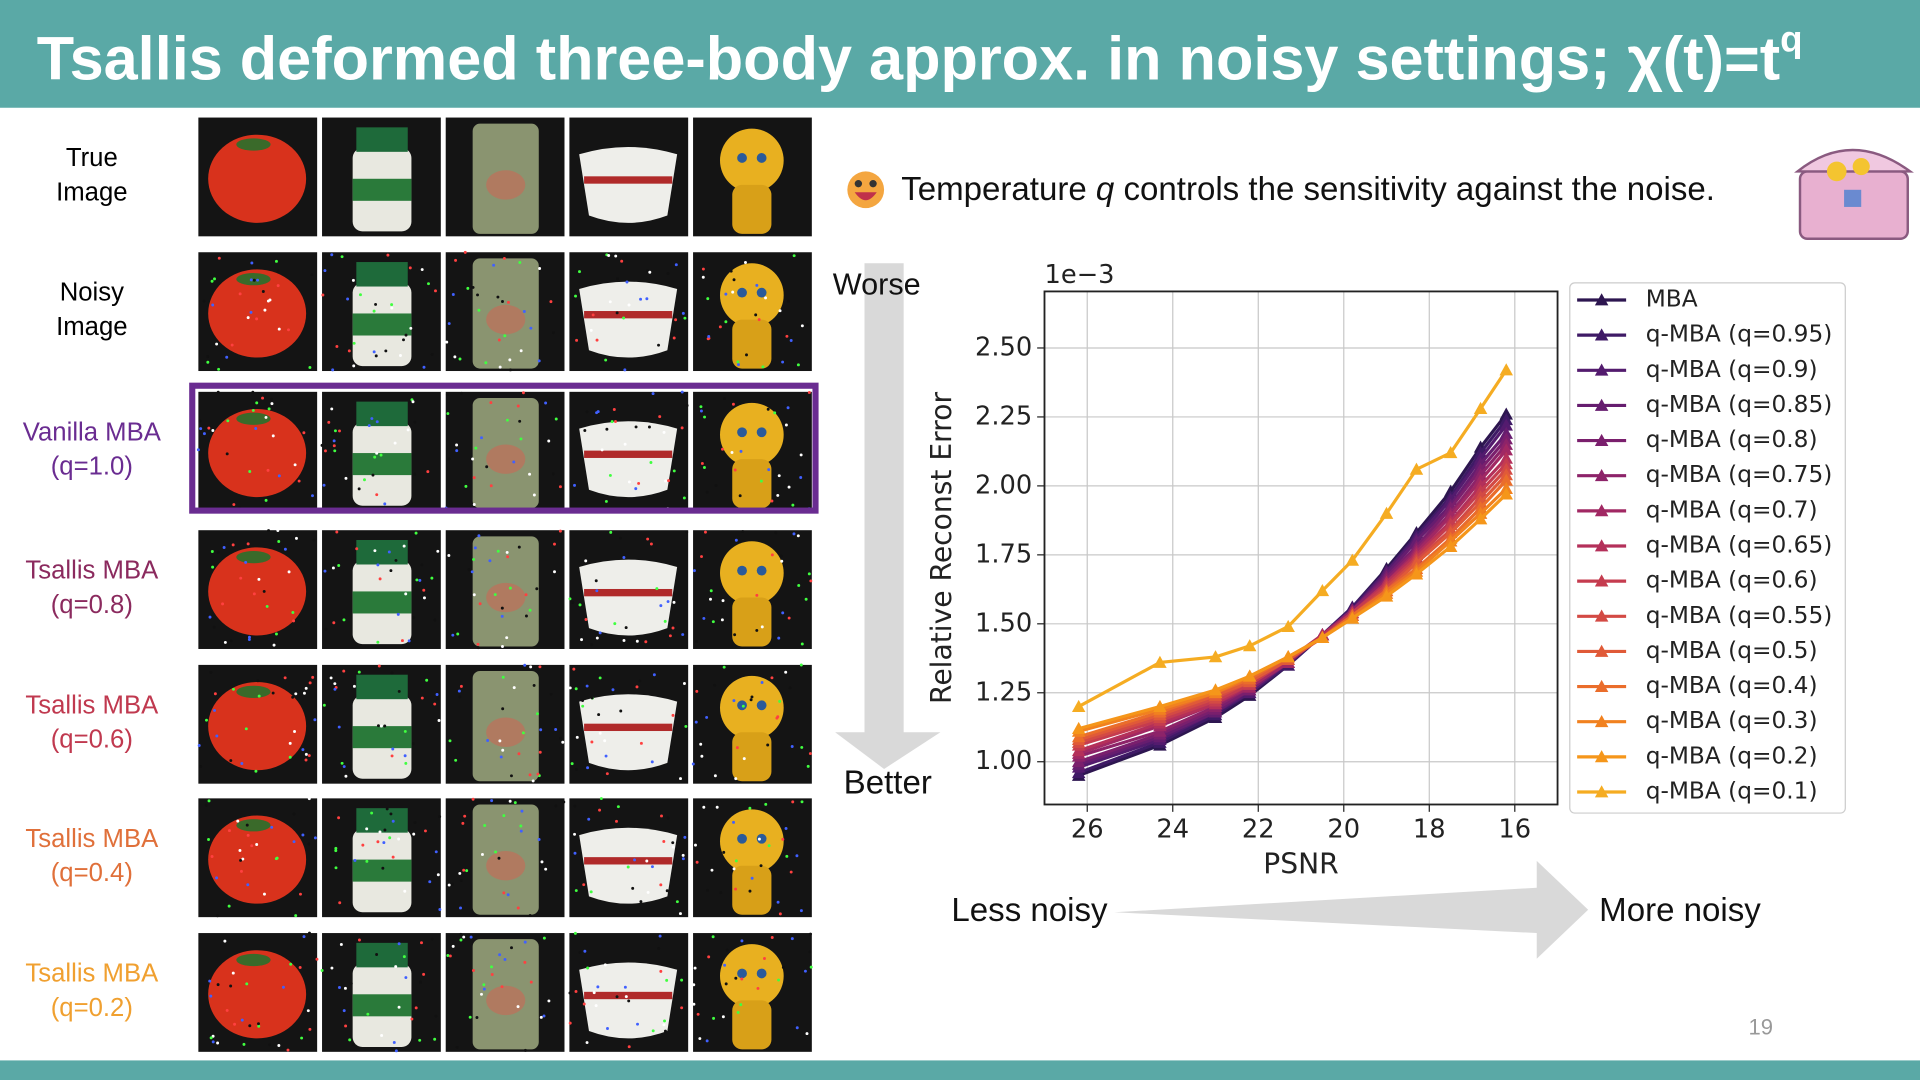  Describe the element at coordinates (506, 866) in the screenshot. I see `logo` at that location.